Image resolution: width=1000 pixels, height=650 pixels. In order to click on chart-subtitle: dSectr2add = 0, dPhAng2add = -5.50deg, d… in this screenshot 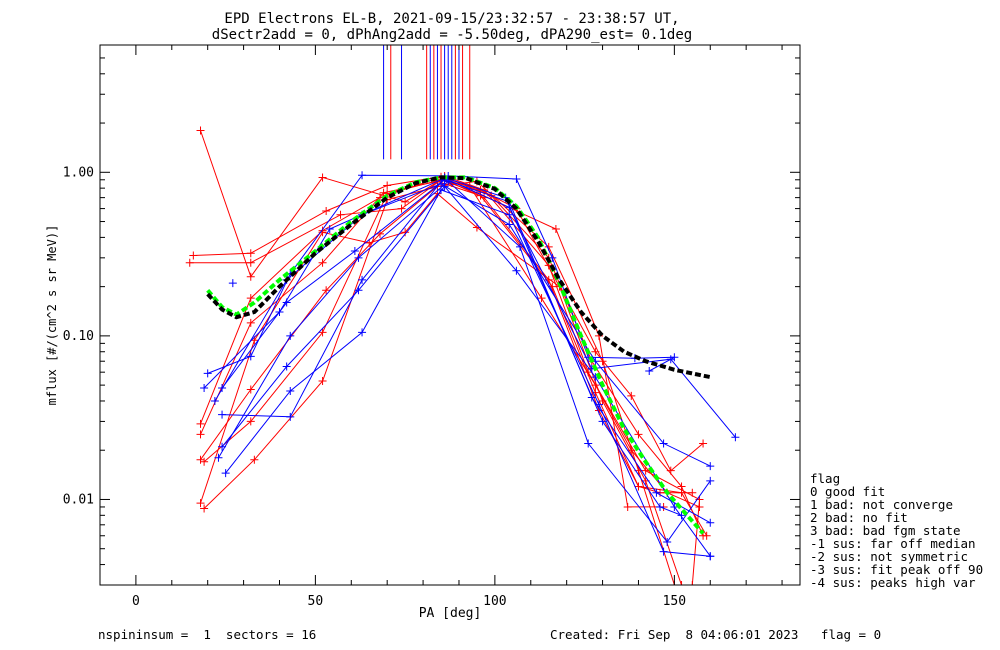, I will do `click(452, 35)`.